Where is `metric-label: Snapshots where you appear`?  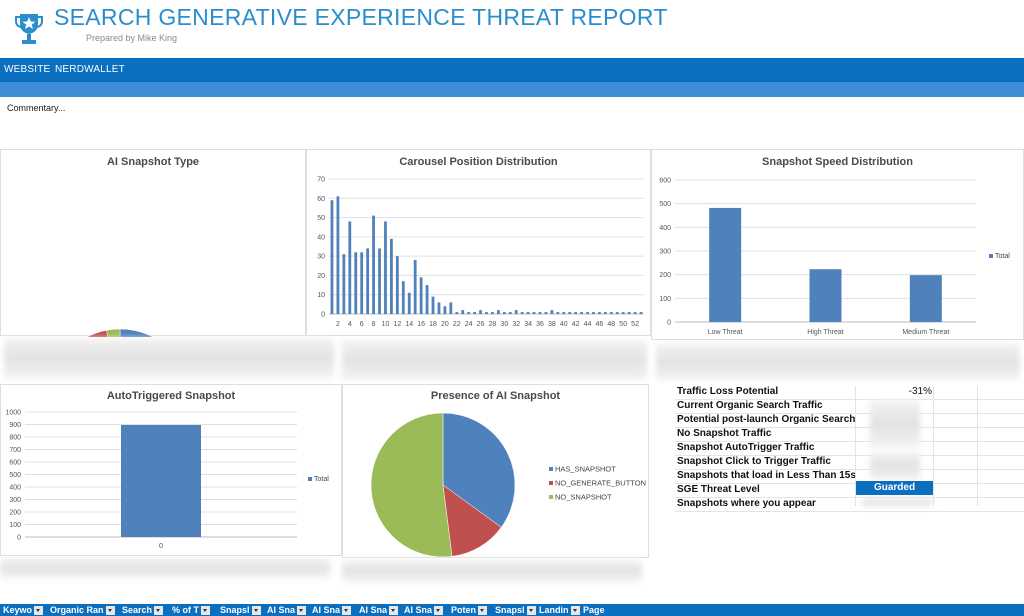 metric-label: Snapshots where you appear is located at coordinates (746, 503).